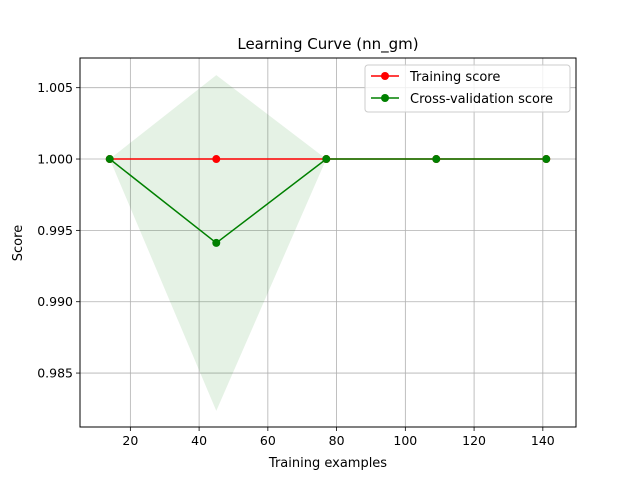 Image resolution: width=640 pixels, height=480 pixels. What do you see at coordinates (216, 159) in the screenshot?
I see `training-score-point` at bounding box center [216, 159].